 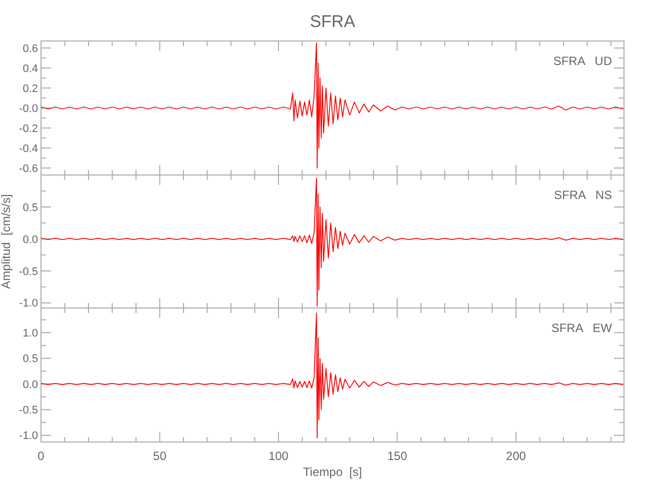 I want to click on y-tick-label: -0.4, so click(x=28, y=148).